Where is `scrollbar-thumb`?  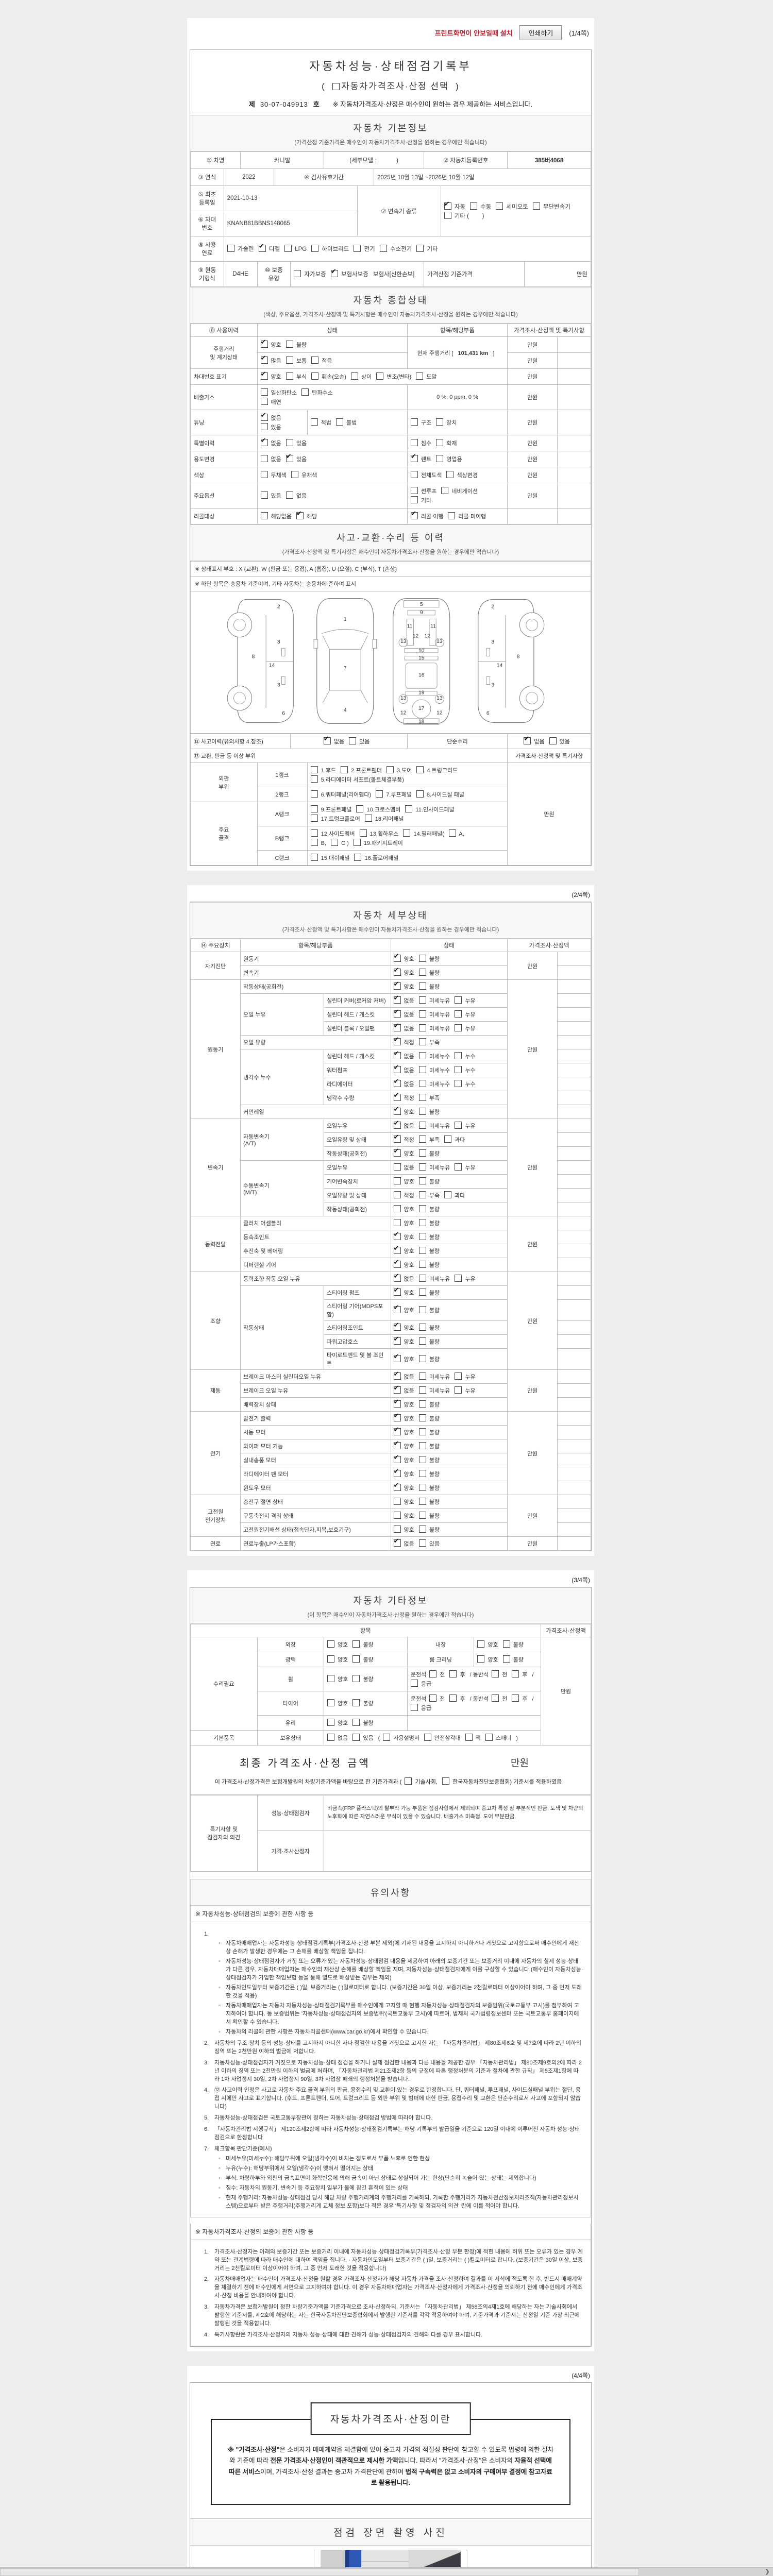 scrollbar-thumb is located at coordinates (319, 2572).